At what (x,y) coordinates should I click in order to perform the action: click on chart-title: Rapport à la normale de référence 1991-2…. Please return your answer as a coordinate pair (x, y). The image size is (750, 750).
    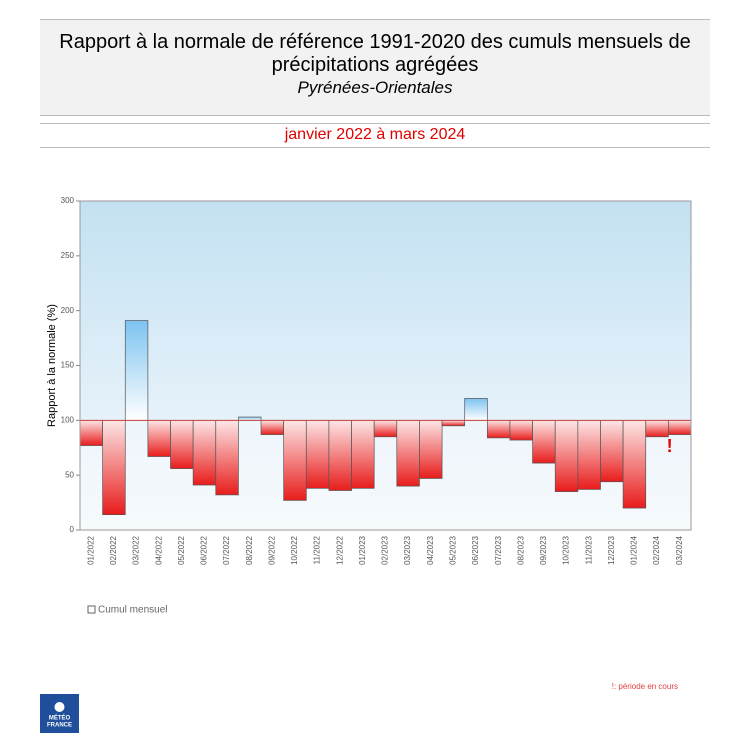
    Looking at the image, I should click on (375, 53).